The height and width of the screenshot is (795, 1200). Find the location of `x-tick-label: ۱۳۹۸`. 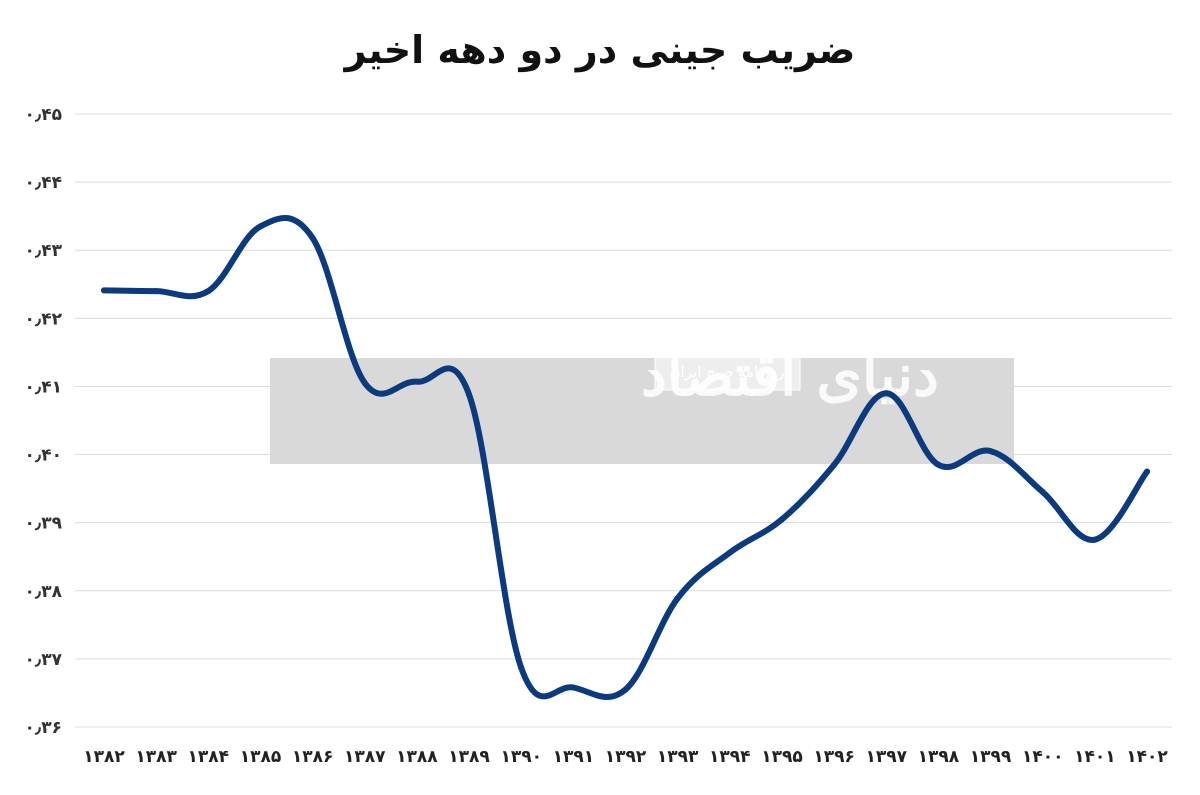

x-tick-label: ۱۳۹۸ is located at coordinates (939, 757).